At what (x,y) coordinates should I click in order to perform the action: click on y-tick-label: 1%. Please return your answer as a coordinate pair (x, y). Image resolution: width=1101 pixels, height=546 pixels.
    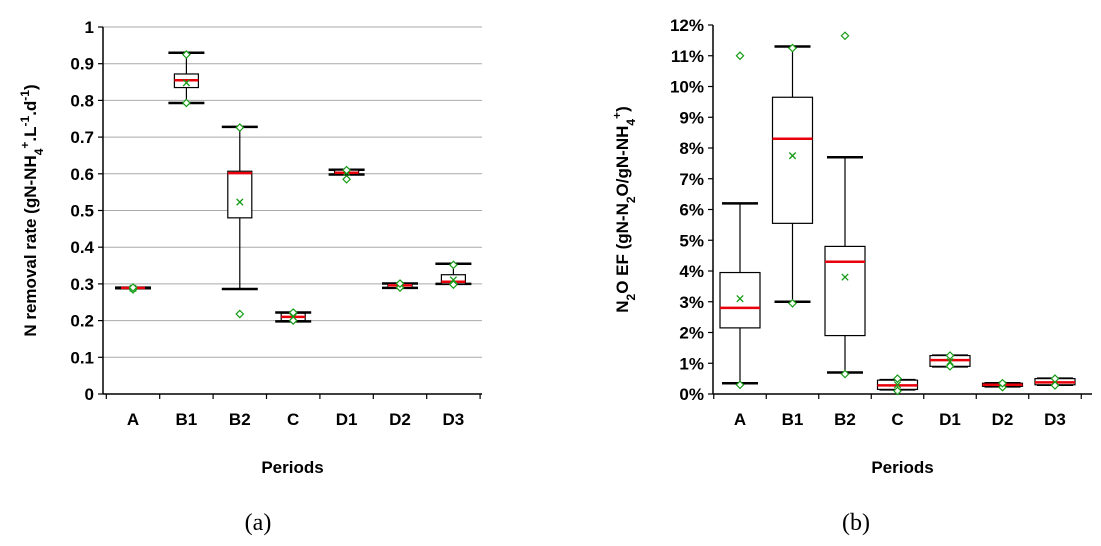
    Looking at the image, I should click on (691, 363).